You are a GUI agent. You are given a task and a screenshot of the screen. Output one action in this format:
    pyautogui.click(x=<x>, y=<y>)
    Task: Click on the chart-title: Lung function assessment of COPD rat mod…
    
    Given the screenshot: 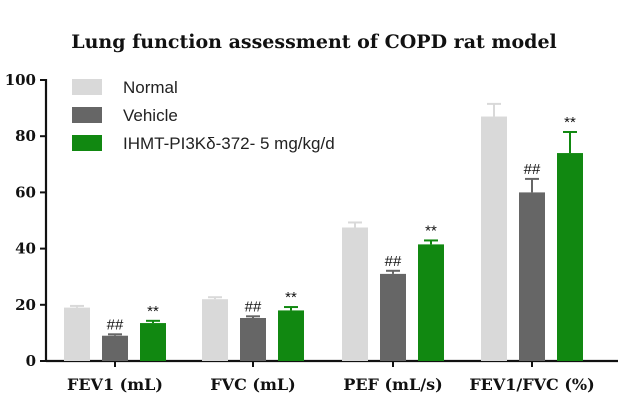 What is the action you would take?
    pyautogui.click(x=314, y=42)
    